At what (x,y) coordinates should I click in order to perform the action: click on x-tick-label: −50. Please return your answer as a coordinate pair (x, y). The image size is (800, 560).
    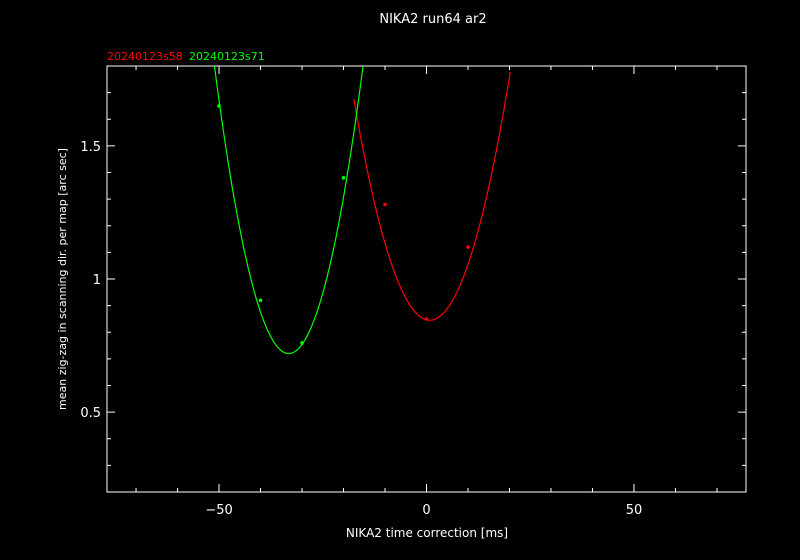
    Looking at the image, I should click on (218, 510).